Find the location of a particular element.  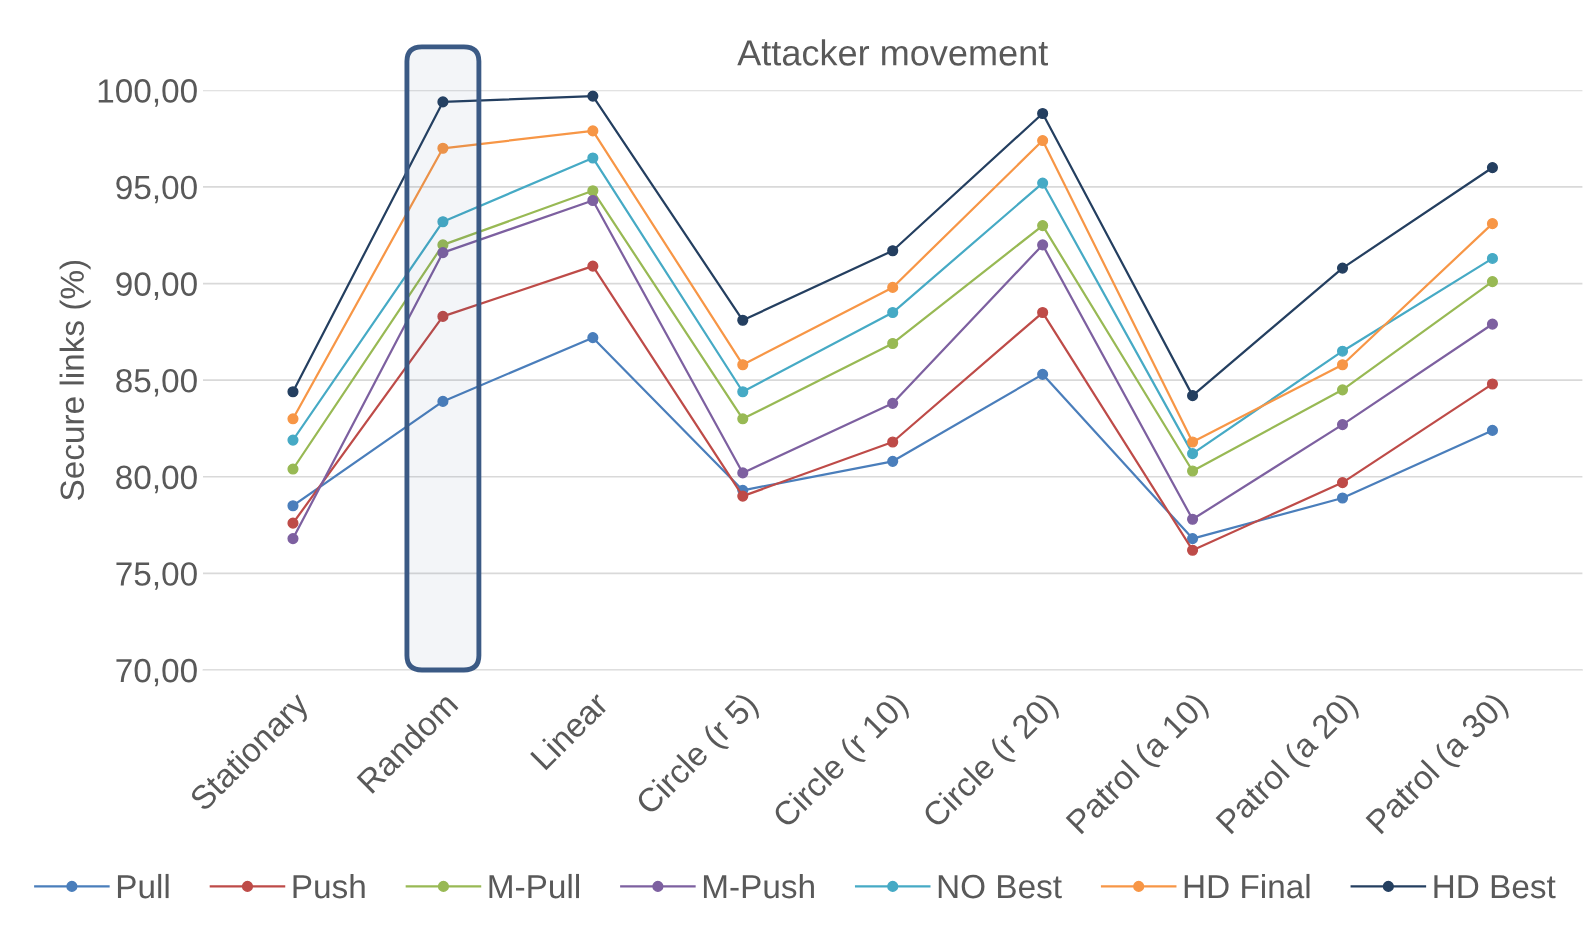

legend-label: M-Pull is located at coordinates (534, 886).